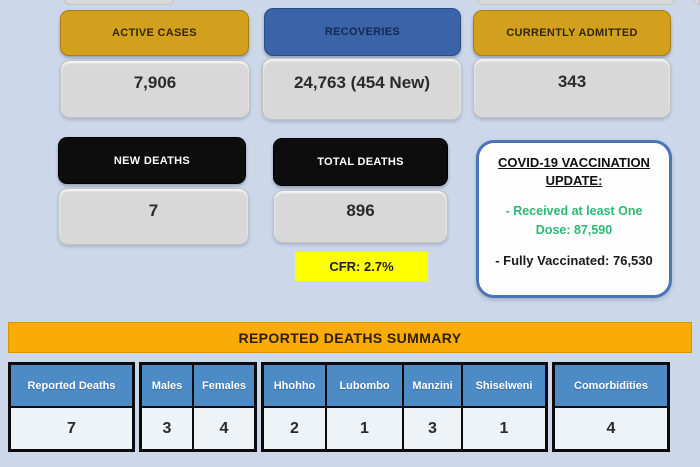 The image size is (700, 467). I want to click on column-header-reported-deaths: Reported Deaths, so click(71, 386).